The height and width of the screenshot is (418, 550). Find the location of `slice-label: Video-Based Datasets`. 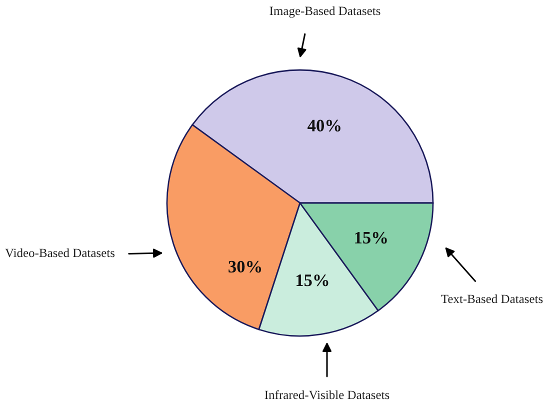

slice-label: Video-Based Datasets is located at coordinates (60, 253).